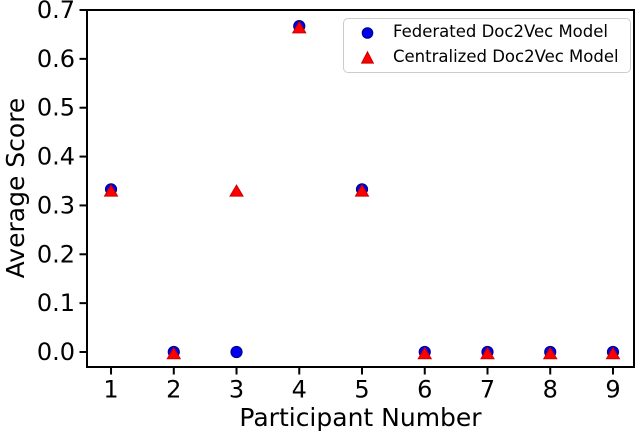  I want to click on x-tick-label: 7, so click(487, 390).